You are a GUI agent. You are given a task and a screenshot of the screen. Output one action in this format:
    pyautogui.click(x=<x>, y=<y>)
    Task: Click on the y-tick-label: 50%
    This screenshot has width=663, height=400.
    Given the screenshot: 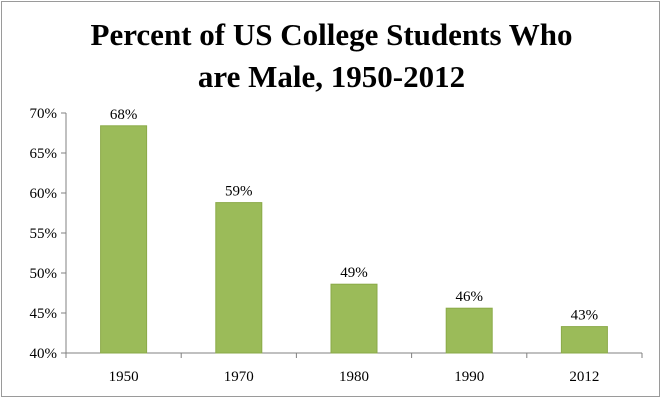 What is the action you would take?
    pyautogui.click(x=44, y=274)
    